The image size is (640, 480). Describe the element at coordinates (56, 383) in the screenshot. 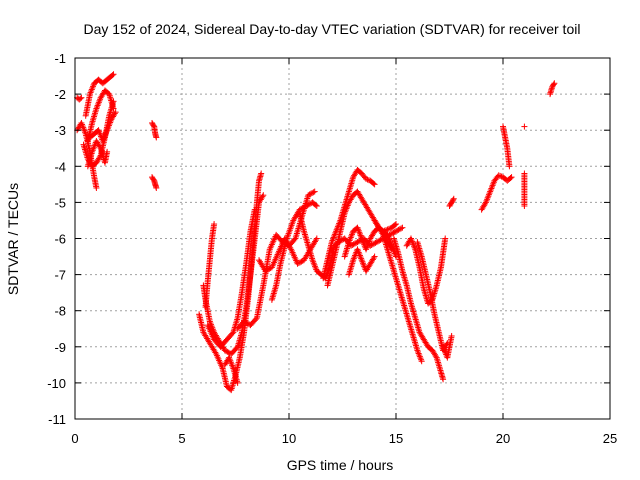

I see `y-tick-label: -10` at that location.